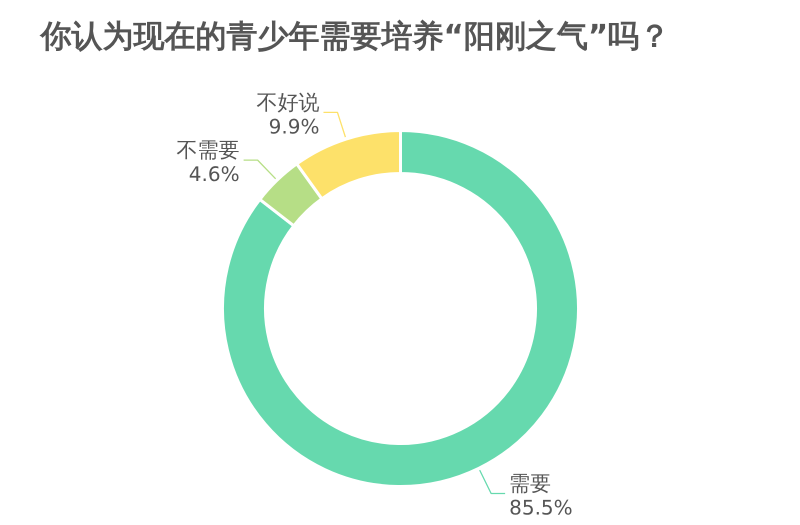  Describe the element at coordinates (288, 102) in the screenshot. I see `slice-label: 不好说` at that location.